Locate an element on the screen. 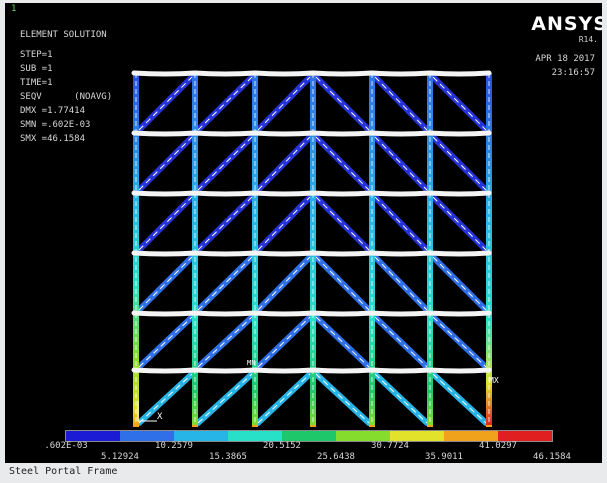 The width and height of the screenshot is (607, 483). header-line: TIME=1 is located at coordinates (36, 83).